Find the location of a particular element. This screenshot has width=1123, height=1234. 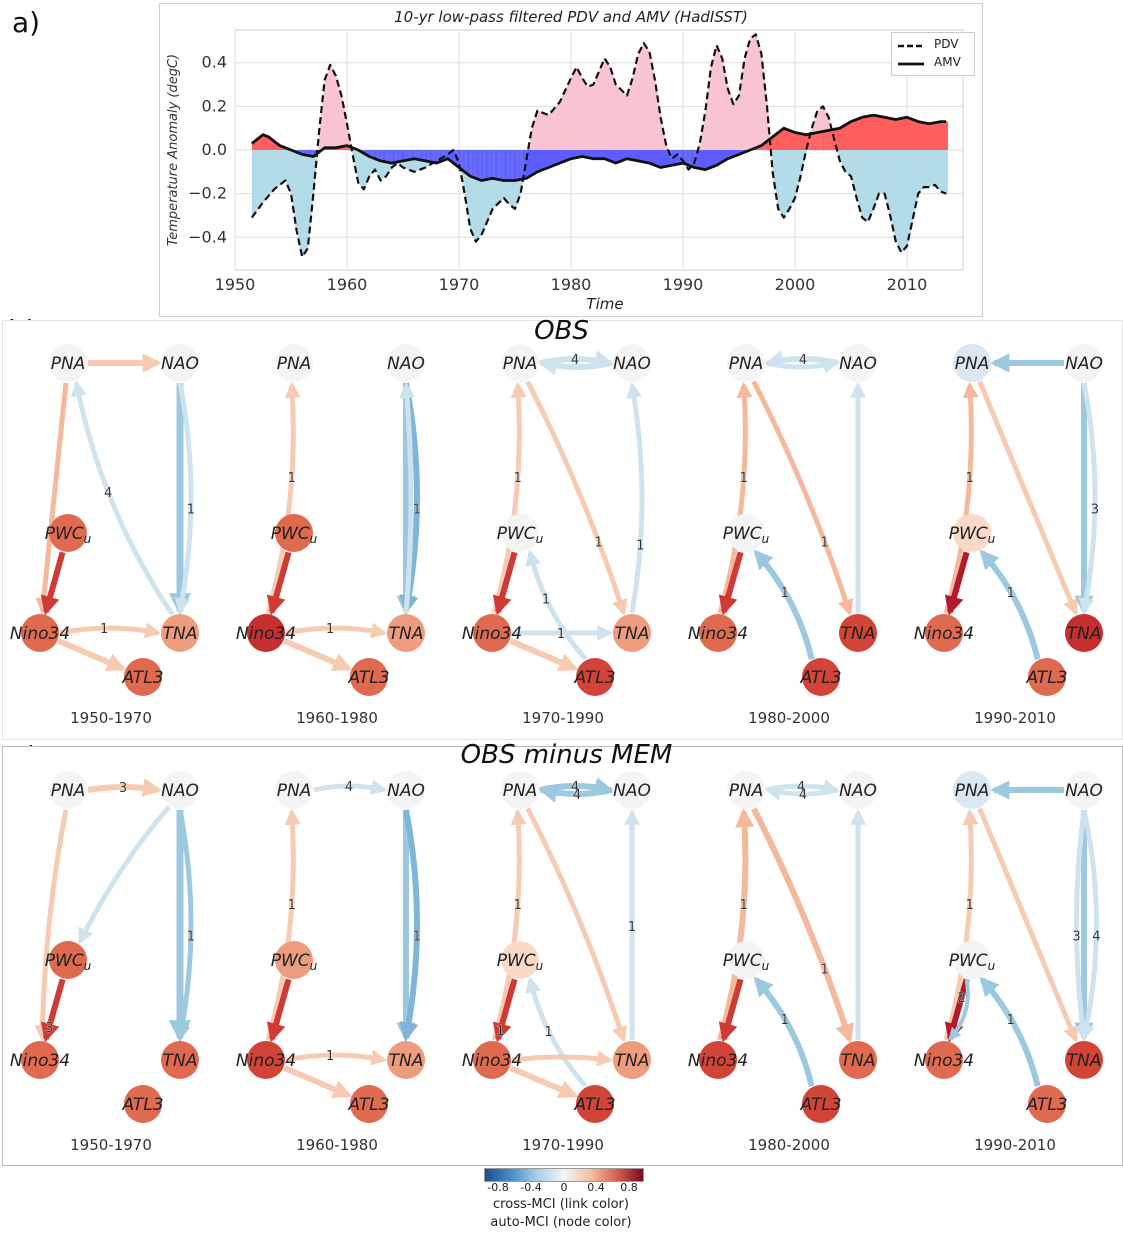

node-label-atl: ATL3 is located at coordinates (1046, 1105).